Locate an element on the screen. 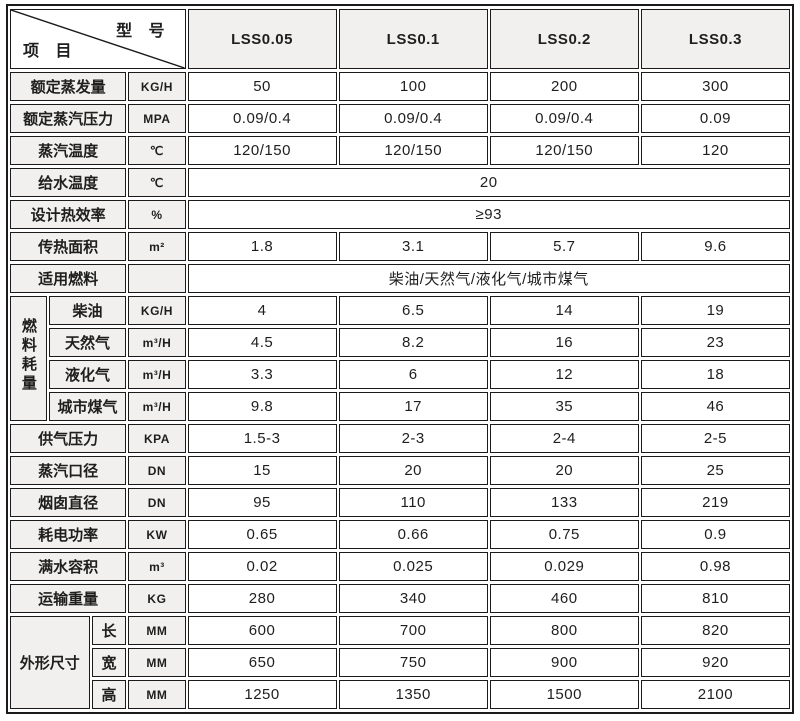  row-unit: KPA is located at coordinates (157, 438).